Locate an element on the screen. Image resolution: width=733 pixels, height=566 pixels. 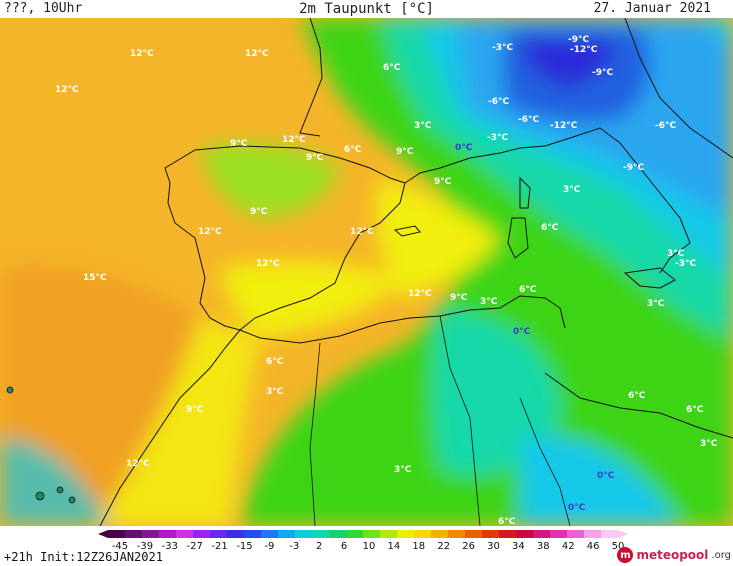
meteopool-logo: m meteopool .org is located at coordinates (674, 555).